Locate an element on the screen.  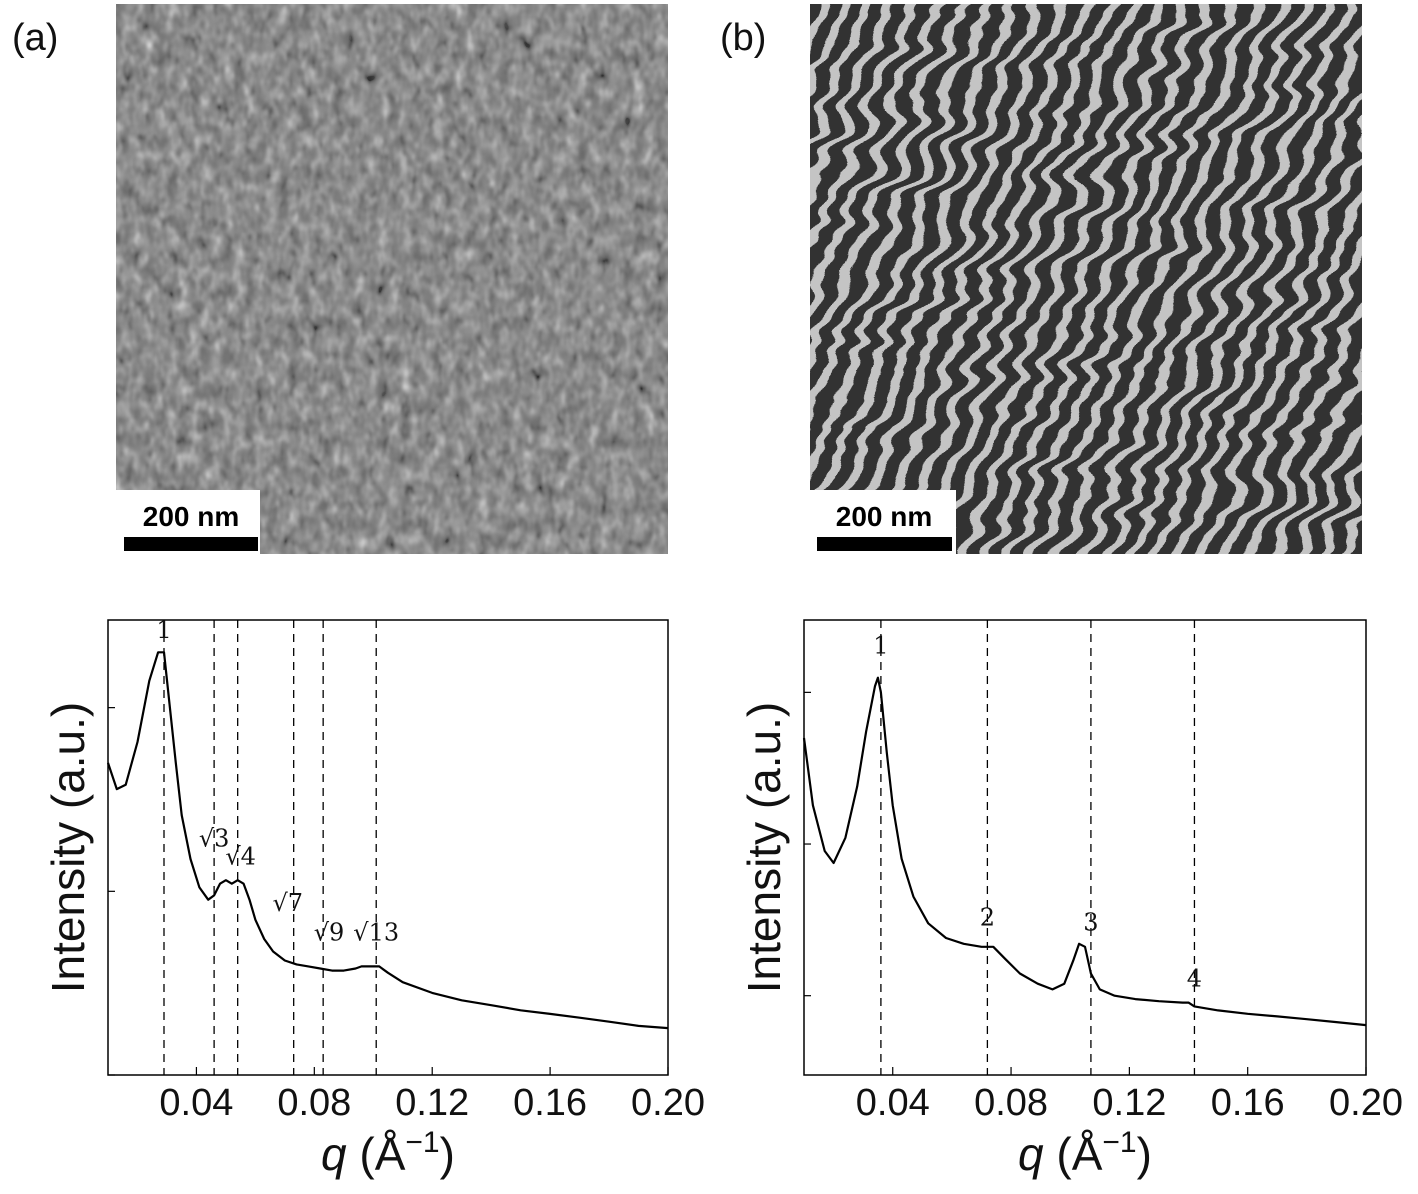
panel-letter-b: (b) is located at coordinates (743, 38).